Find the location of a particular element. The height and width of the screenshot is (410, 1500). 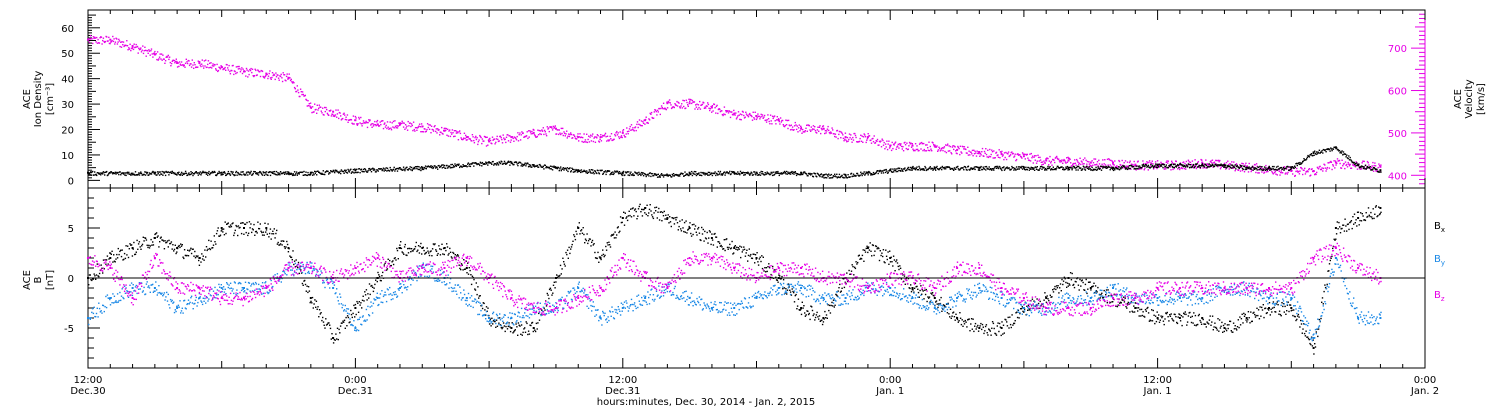

density-sample is located at coordinates (912, 167).